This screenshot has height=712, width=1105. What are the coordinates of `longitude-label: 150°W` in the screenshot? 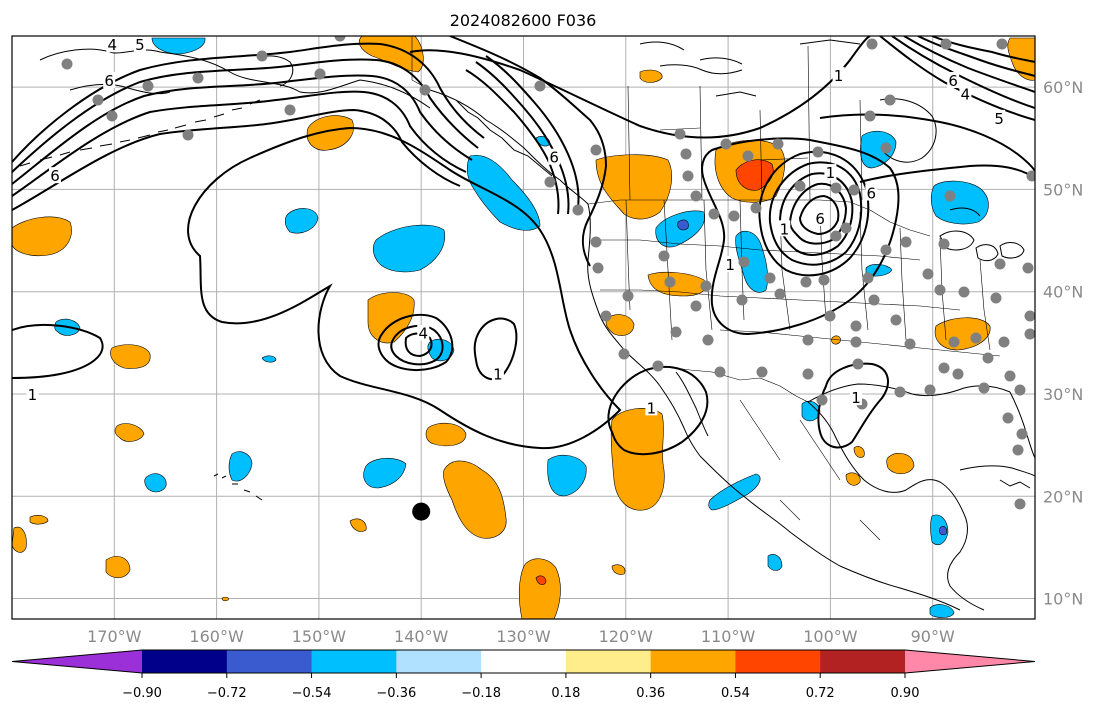 It's located at (319, 636).